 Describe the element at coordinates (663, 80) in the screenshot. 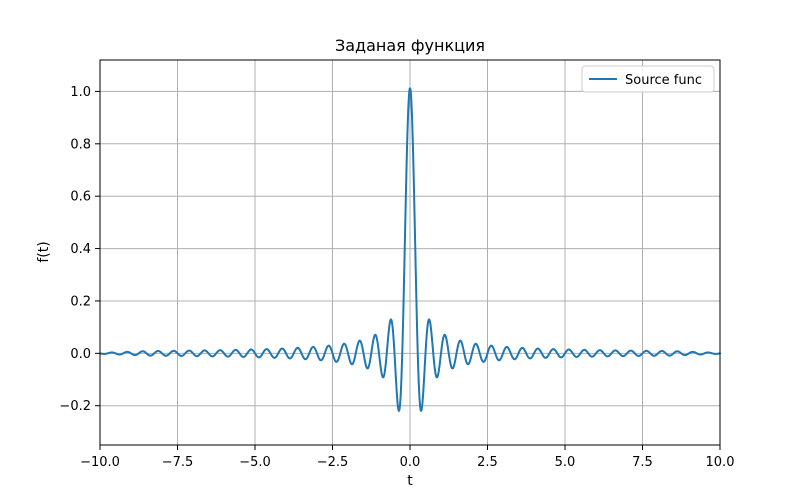

I see `legend-label: Source func` at that location.